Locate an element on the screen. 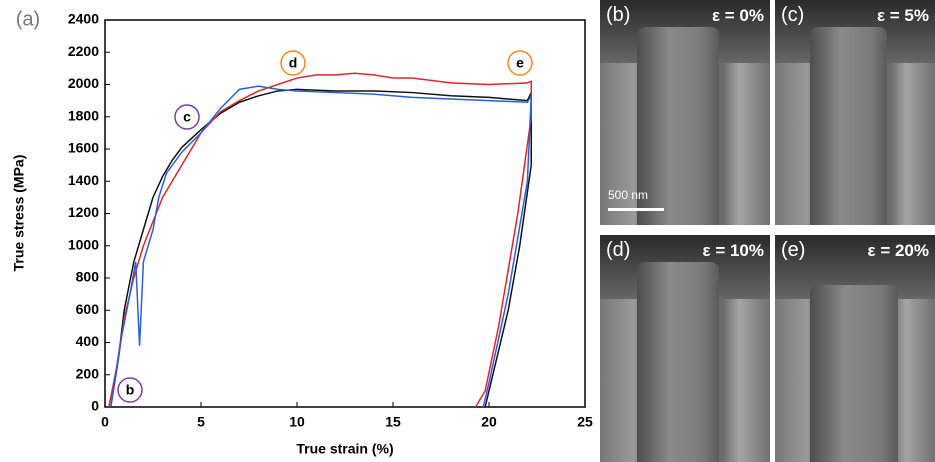  sem-image: (c) ε = 5% is located at coordinates (855, 112).